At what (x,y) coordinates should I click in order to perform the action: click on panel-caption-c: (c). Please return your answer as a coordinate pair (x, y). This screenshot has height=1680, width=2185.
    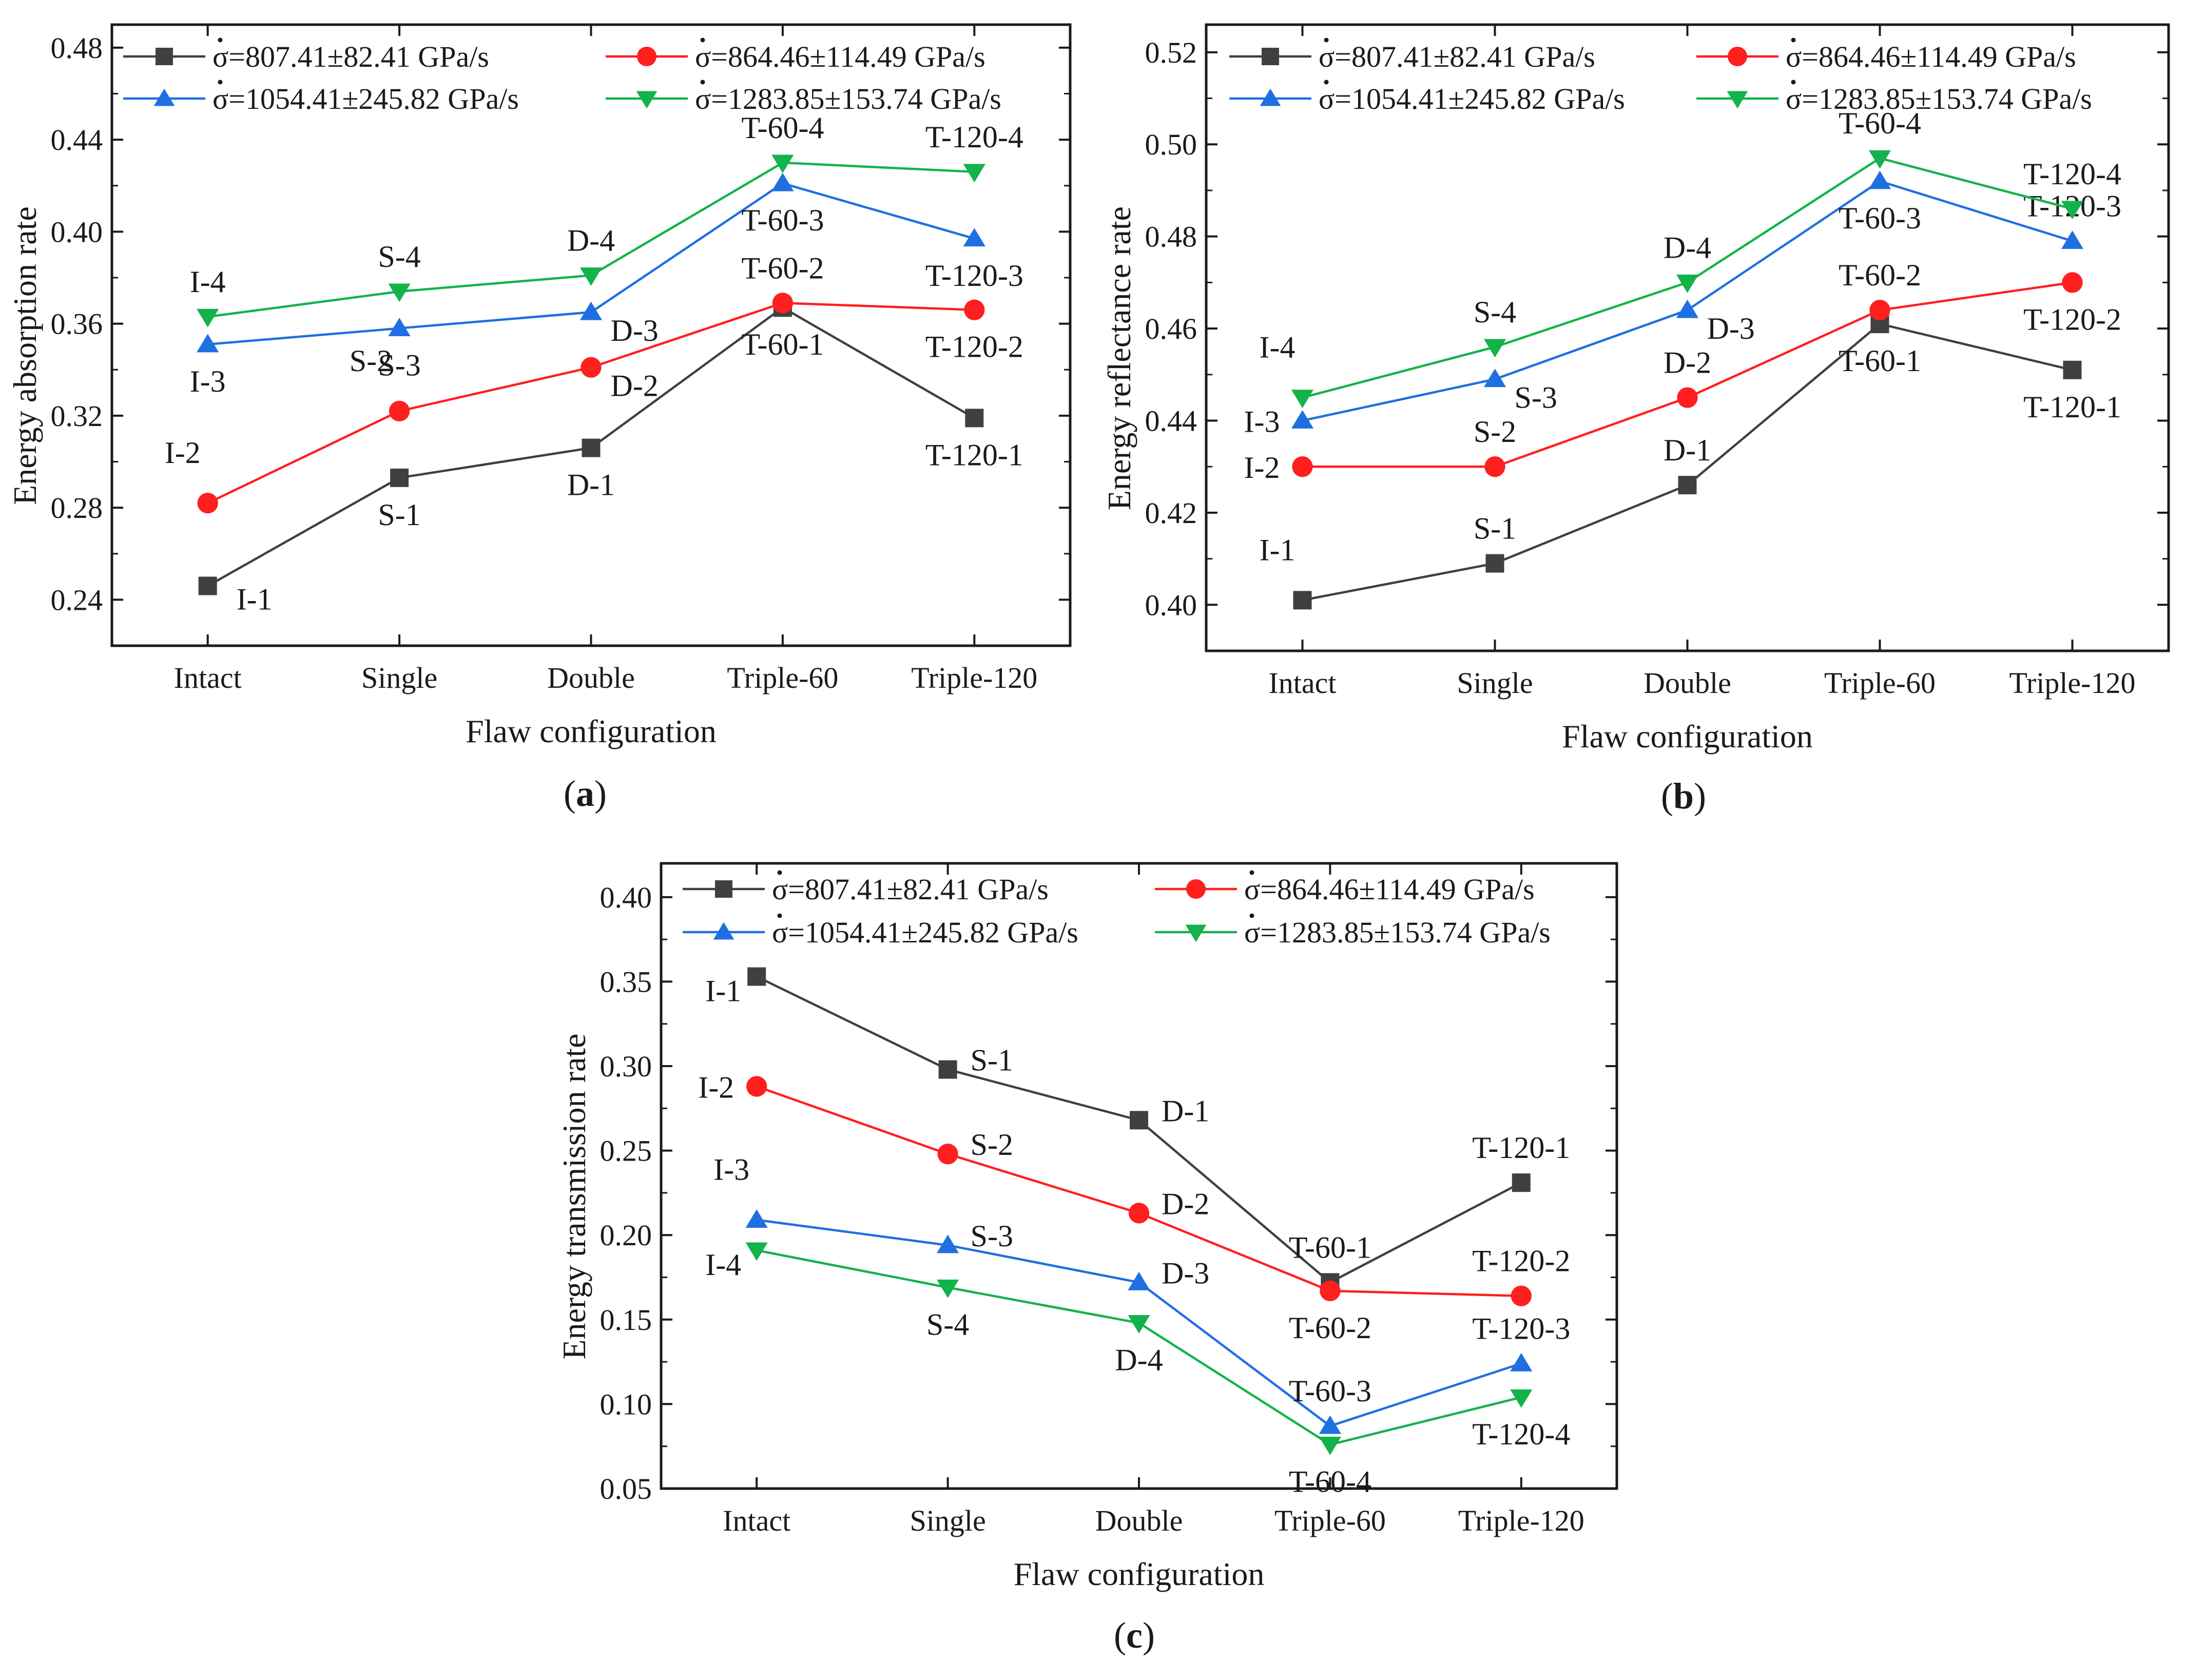
    Looking at the image, I should click on (1134, 1636).